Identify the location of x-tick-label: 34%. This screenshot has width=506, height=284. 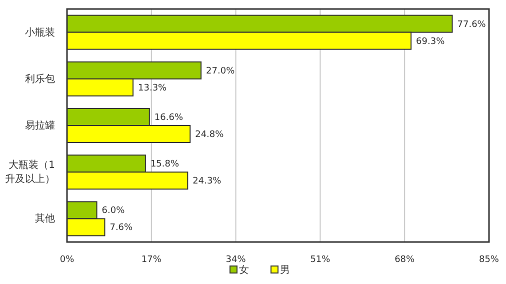
(236, 260).